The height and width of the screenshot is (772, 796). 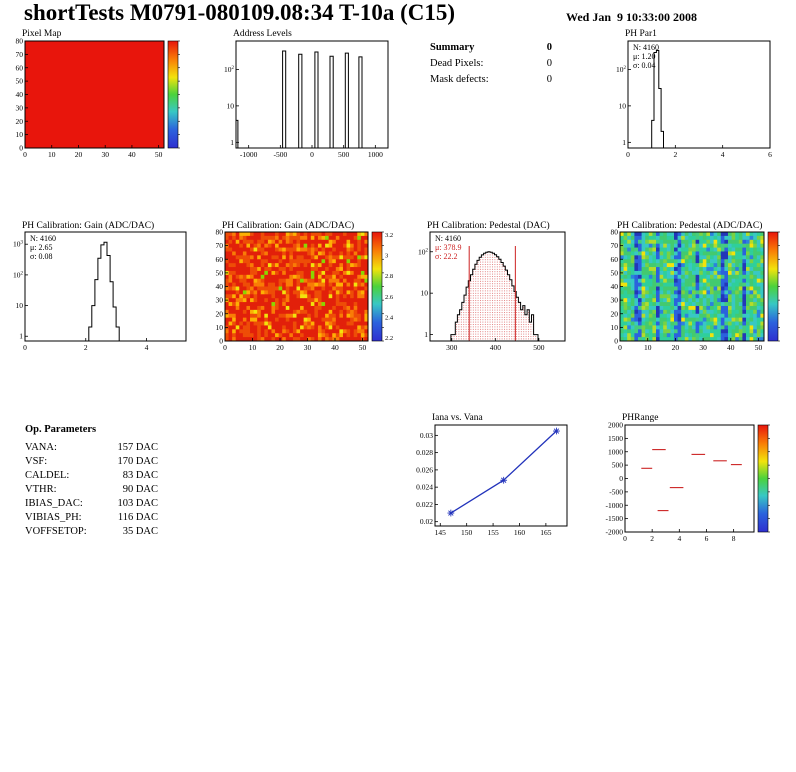 What do you see at coordinates (503, 472) in the screenshot?
I see `line-content` at bounding box center [503, 472].